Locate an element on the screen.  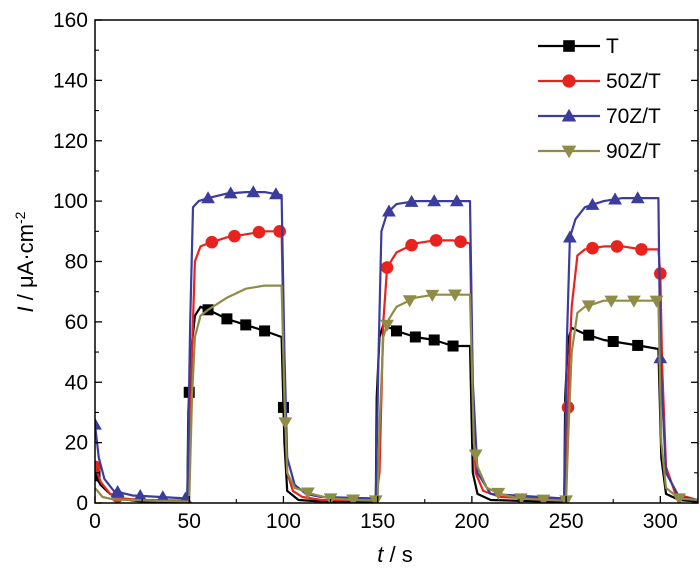
legend-item: 70Z/T is located at coordinates (599, 116).